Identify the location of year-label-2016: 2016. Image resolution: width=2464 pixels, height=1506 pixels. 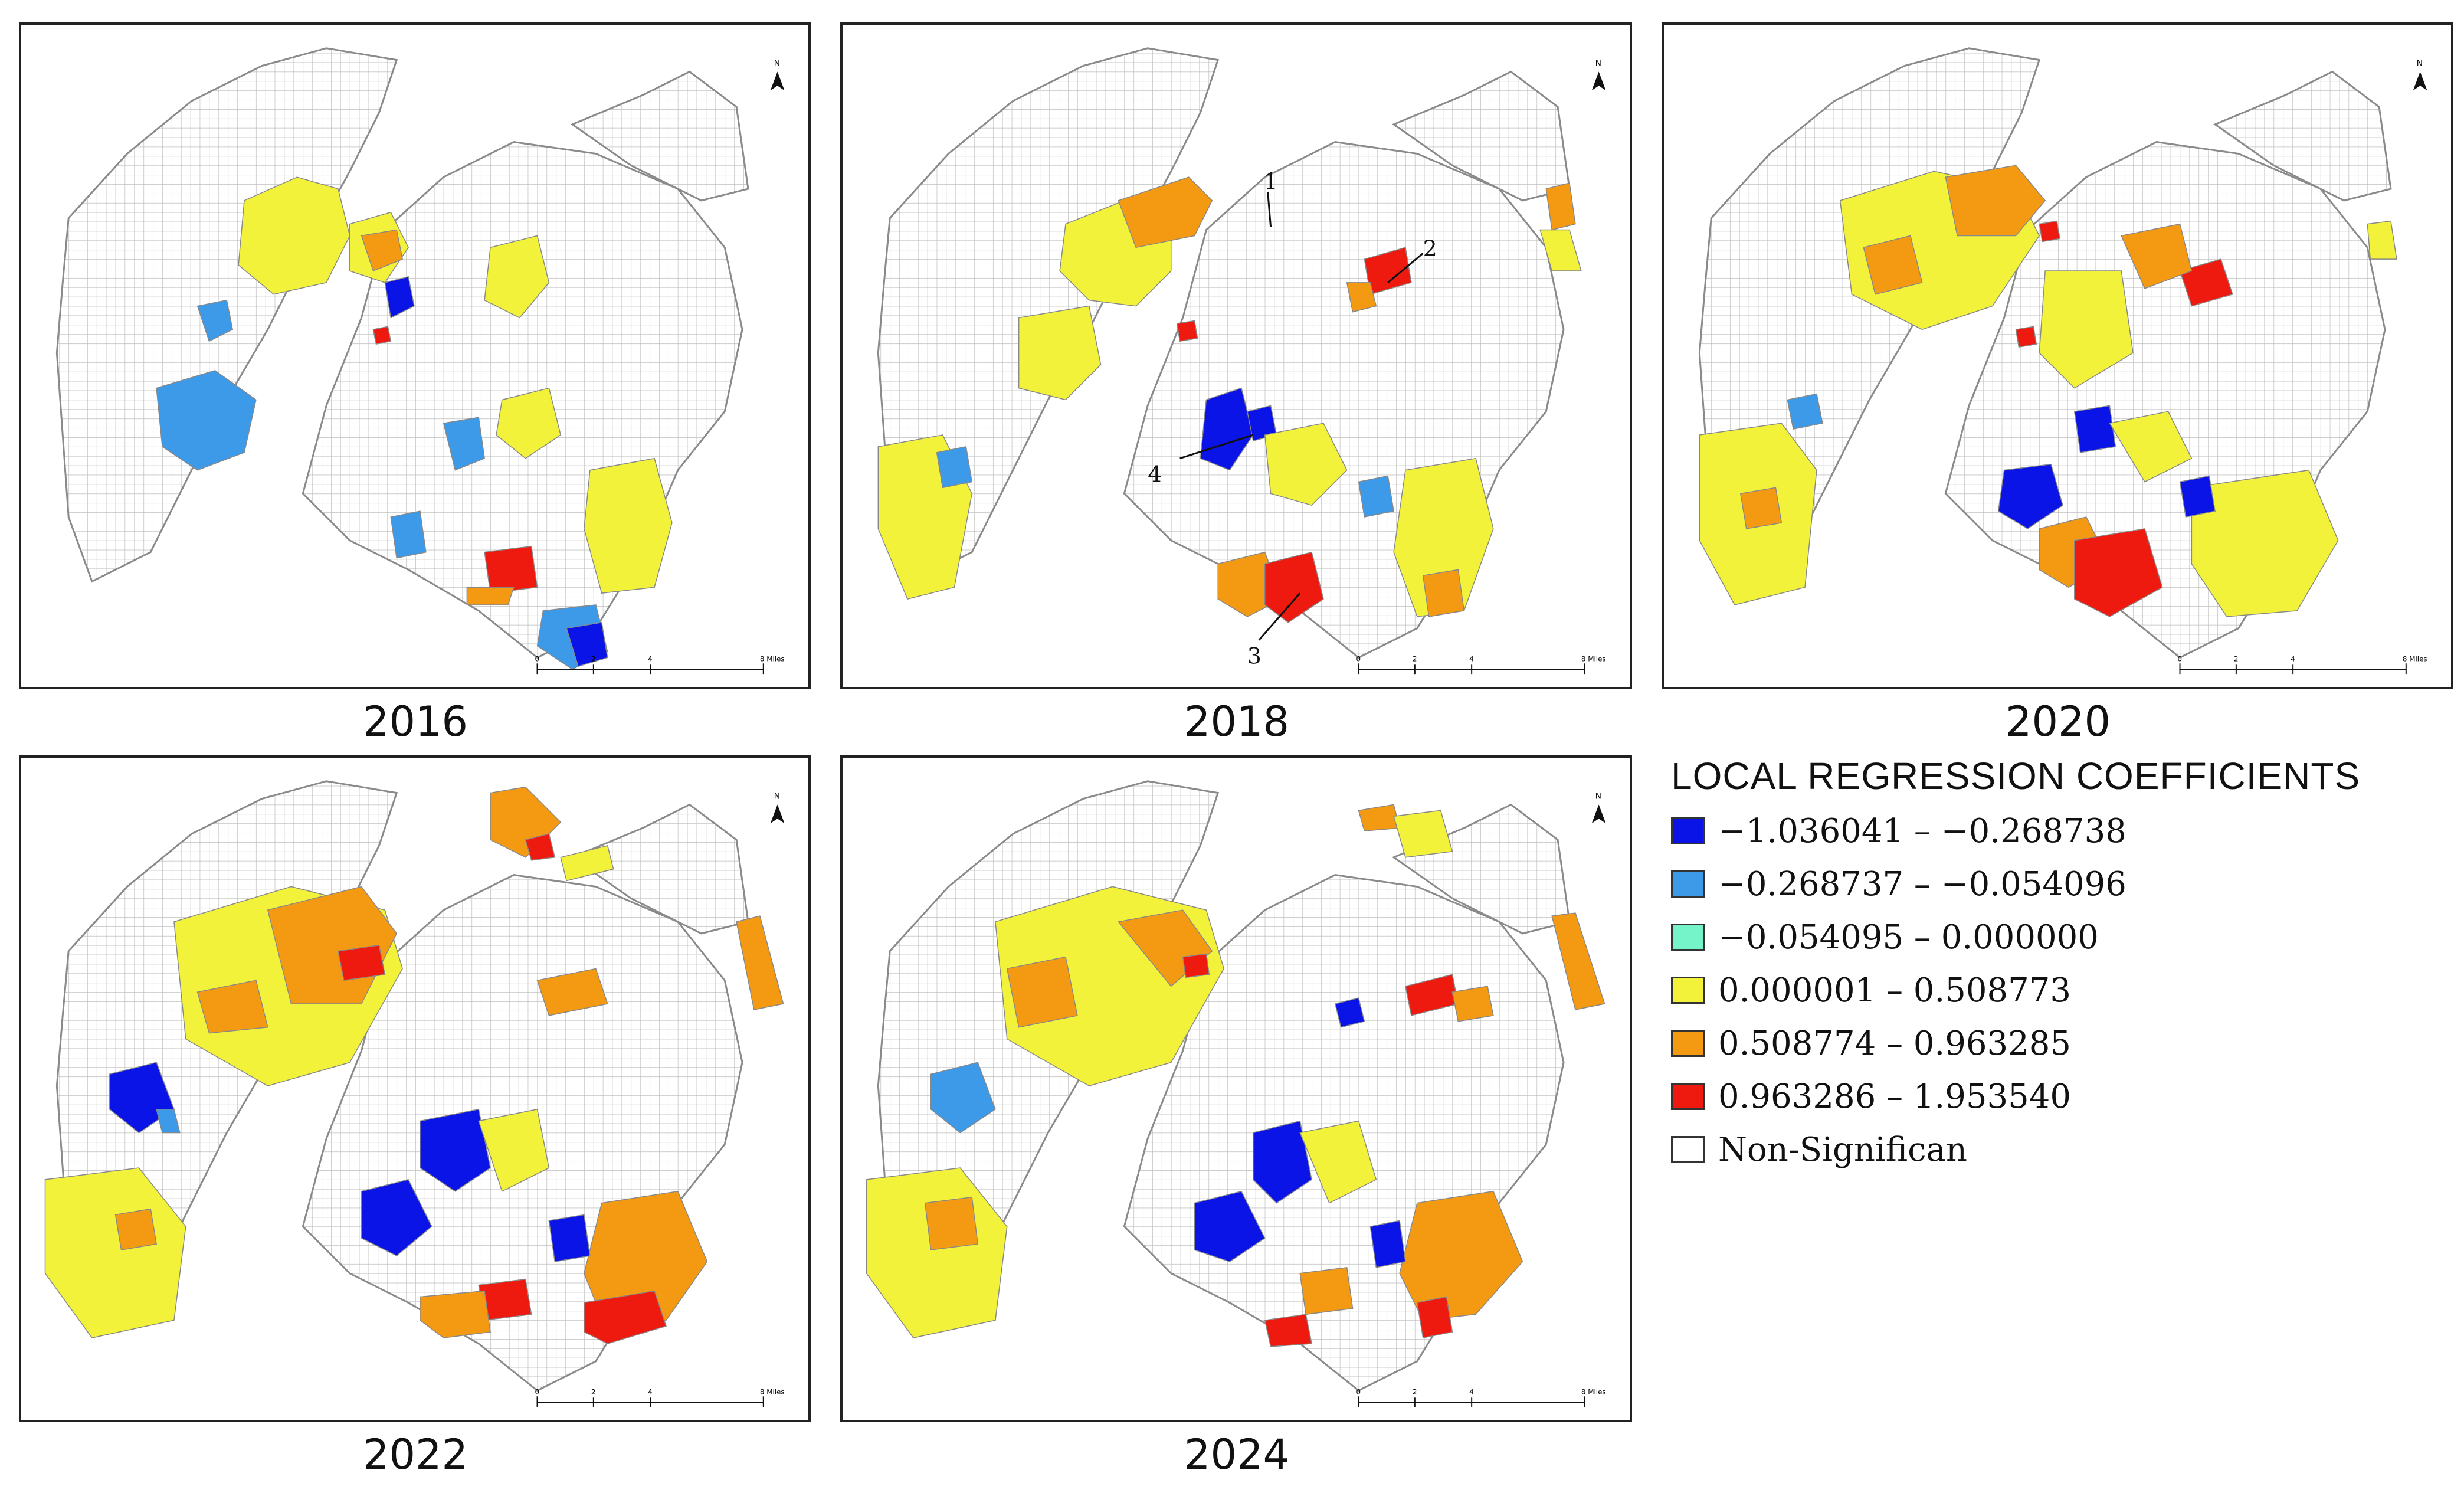
(415, 722).